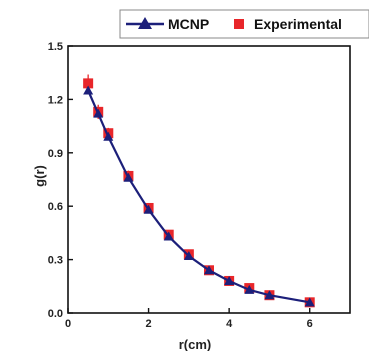 The image size is (369, 356). Describe the element at coordinates (39, 176) in the screenshot. I see `y-axis-title: g(r)` at that location.